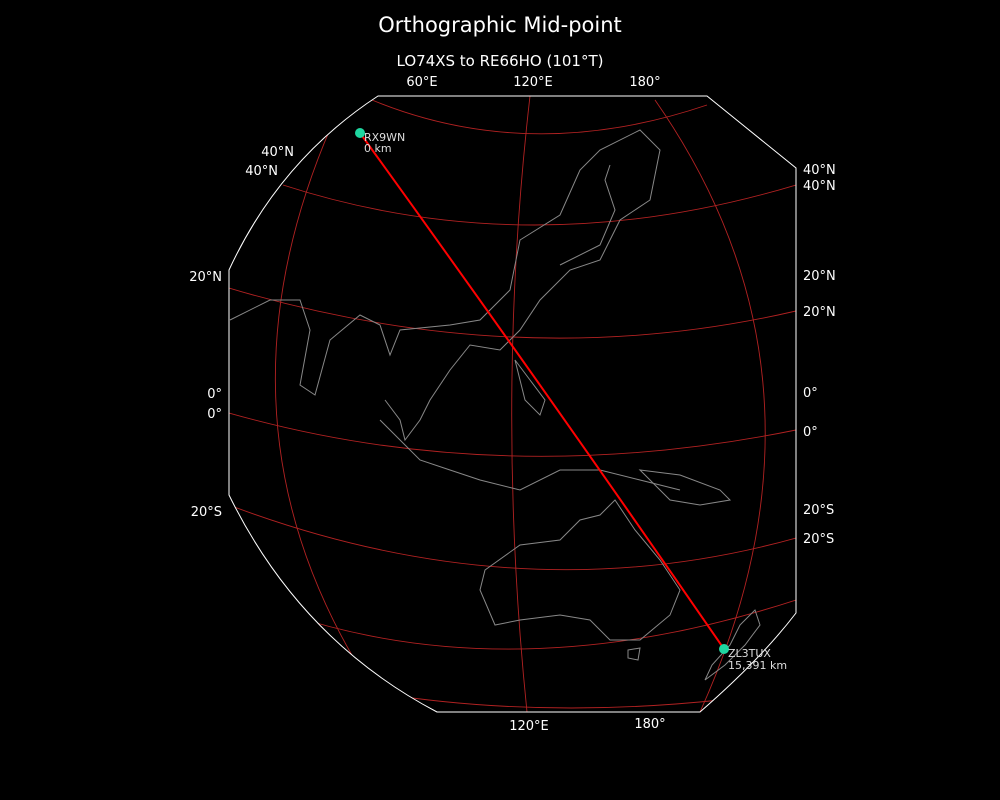 This screenshot has width=1000, height=800. Describe the element at coordinates (587, 215) in the screenshot. I see `coastline-japan` at that location.